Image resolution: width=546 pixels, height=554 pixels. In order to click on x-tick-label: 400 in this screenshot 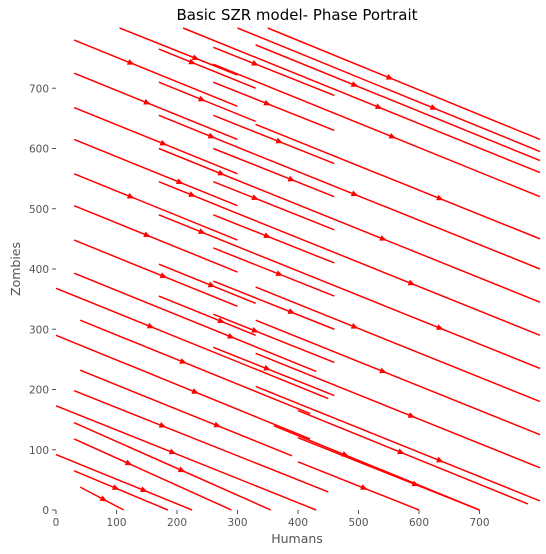, I will do `click(298, 523)`.